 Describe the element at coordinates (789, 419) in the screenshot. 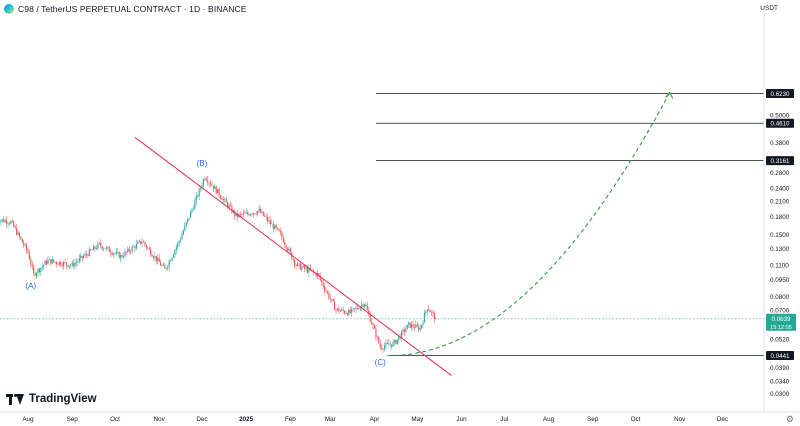

I see `gear-icon: ⚙` at that location.